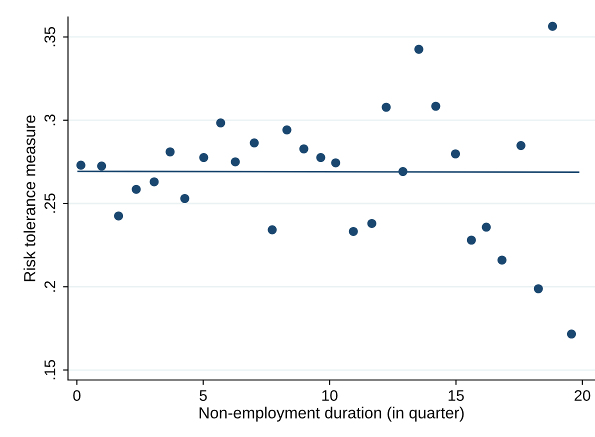  What do you see at coordinates (50, 370) in the screenshot?
I see `y-tick-label: .15` at bounding box center [50, 370].